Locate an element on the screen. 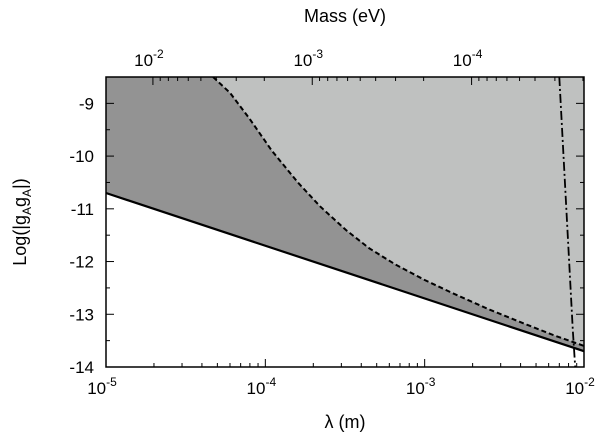  x-tick-label: 10⁻³ is located at coordinates (421, 386).